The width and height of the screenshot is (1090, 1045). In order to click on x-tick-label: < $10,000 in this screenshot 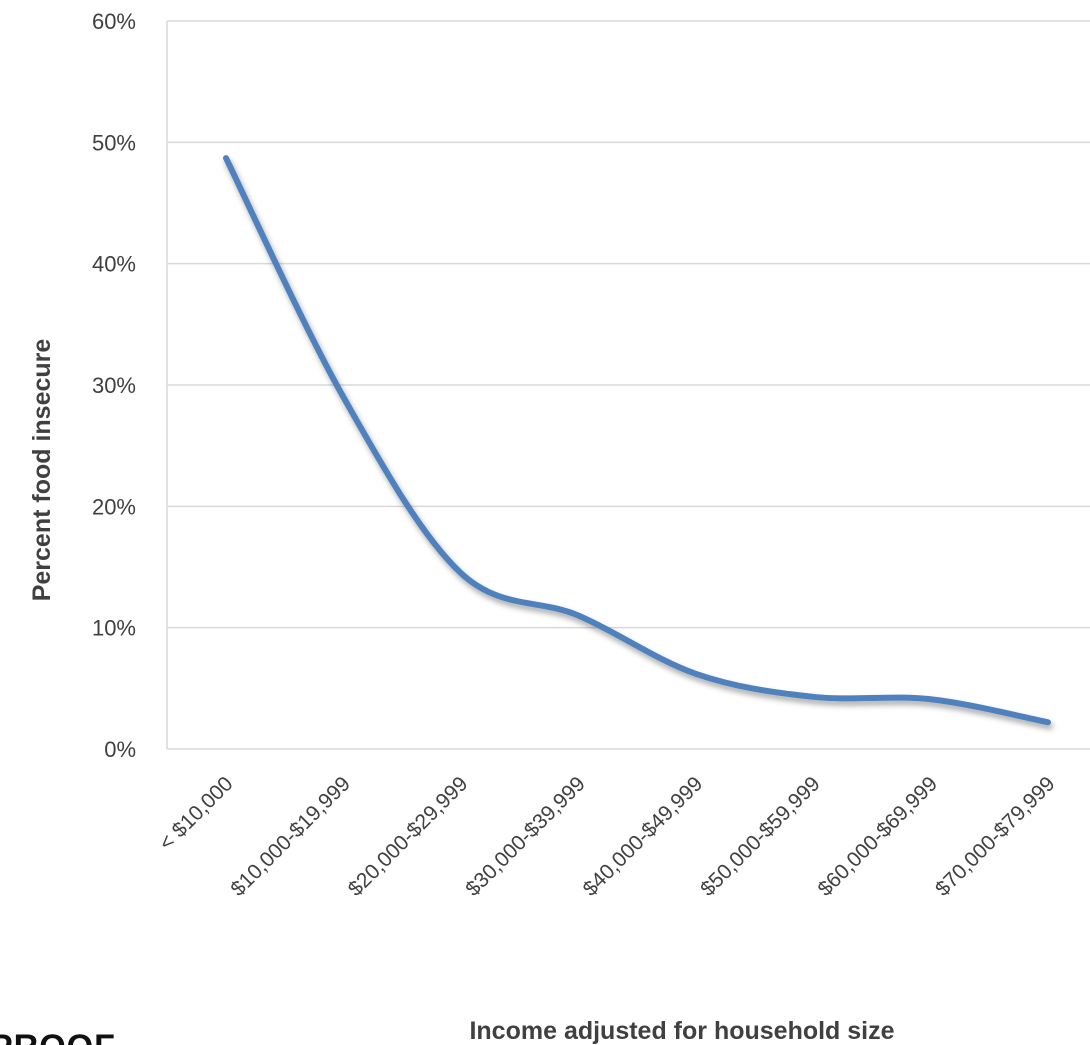, I will do `click(196, 813)`.